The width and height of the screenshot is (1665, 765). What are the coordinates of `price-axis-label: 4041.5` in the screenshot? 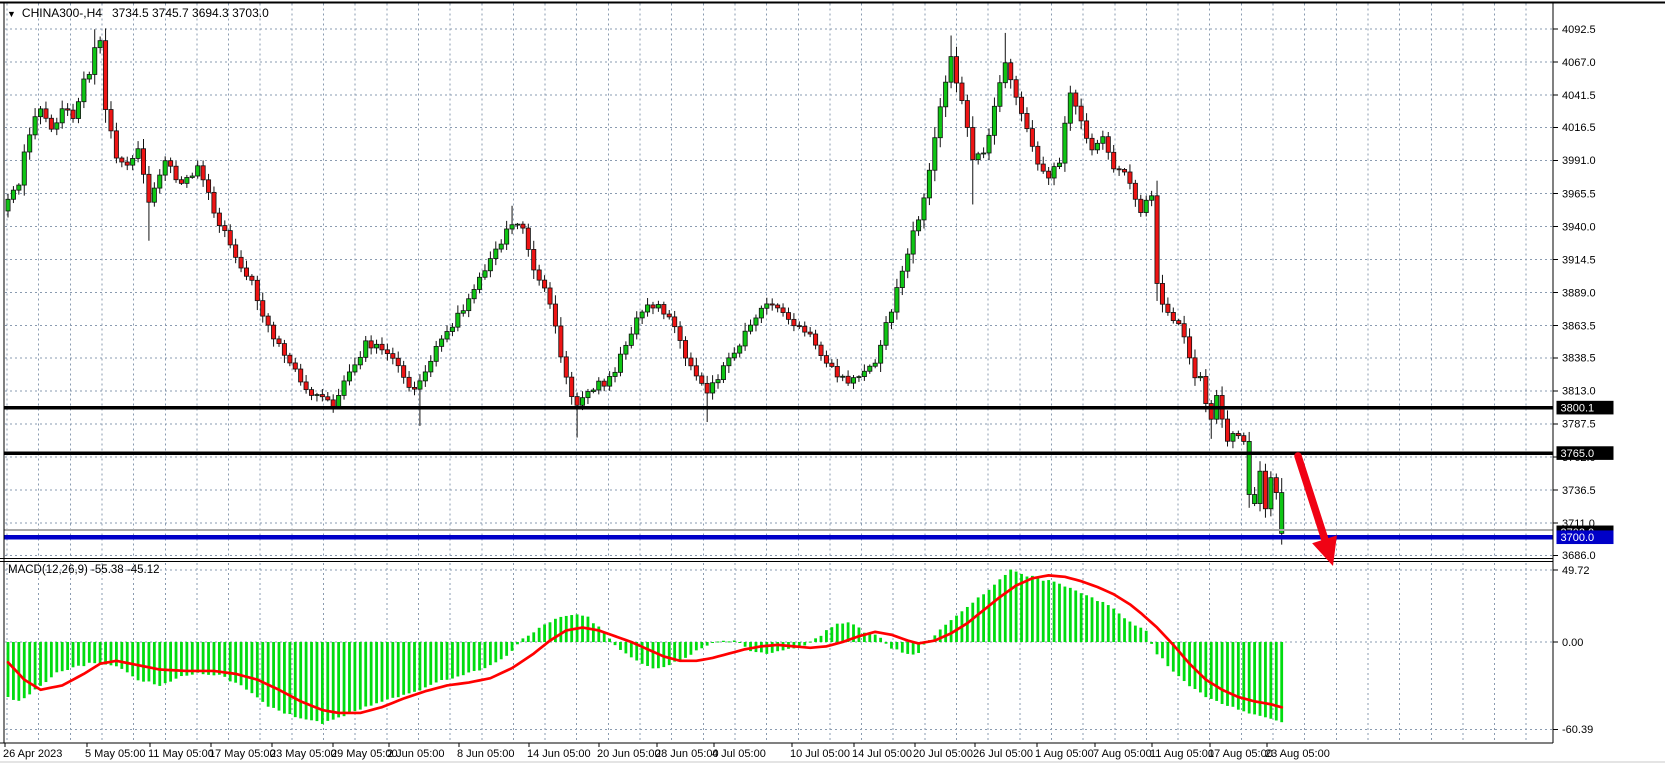 It's located at (1579, 96).